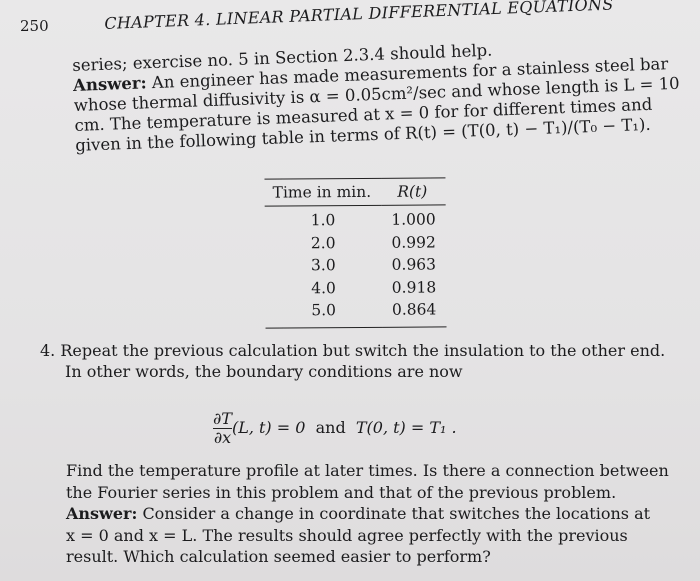 The width and height of the screenshot is (700, 581). Describe the element at coordinates (406, 427) in the screenshot. I see `equation-right: T(0, t) = T₁ .` at that location.